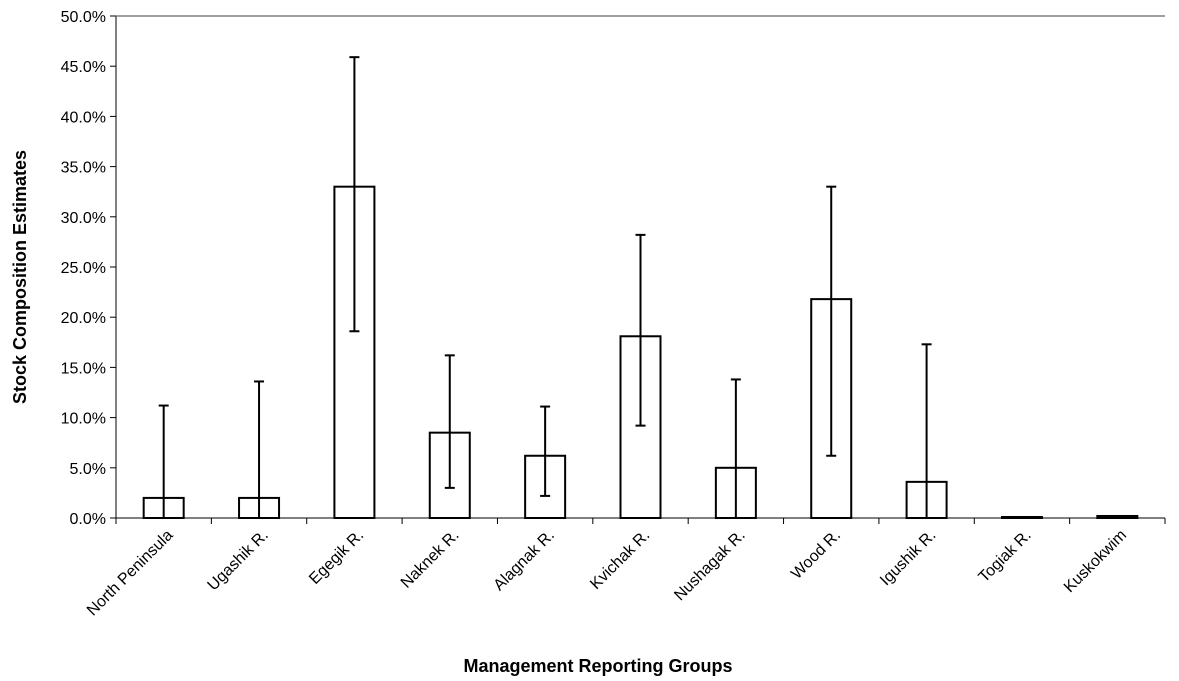  What do you see at coordinates (83, 318) in the screenshot?
I see `y-tick-label: 20.0%` at bounding box center [83, 318].